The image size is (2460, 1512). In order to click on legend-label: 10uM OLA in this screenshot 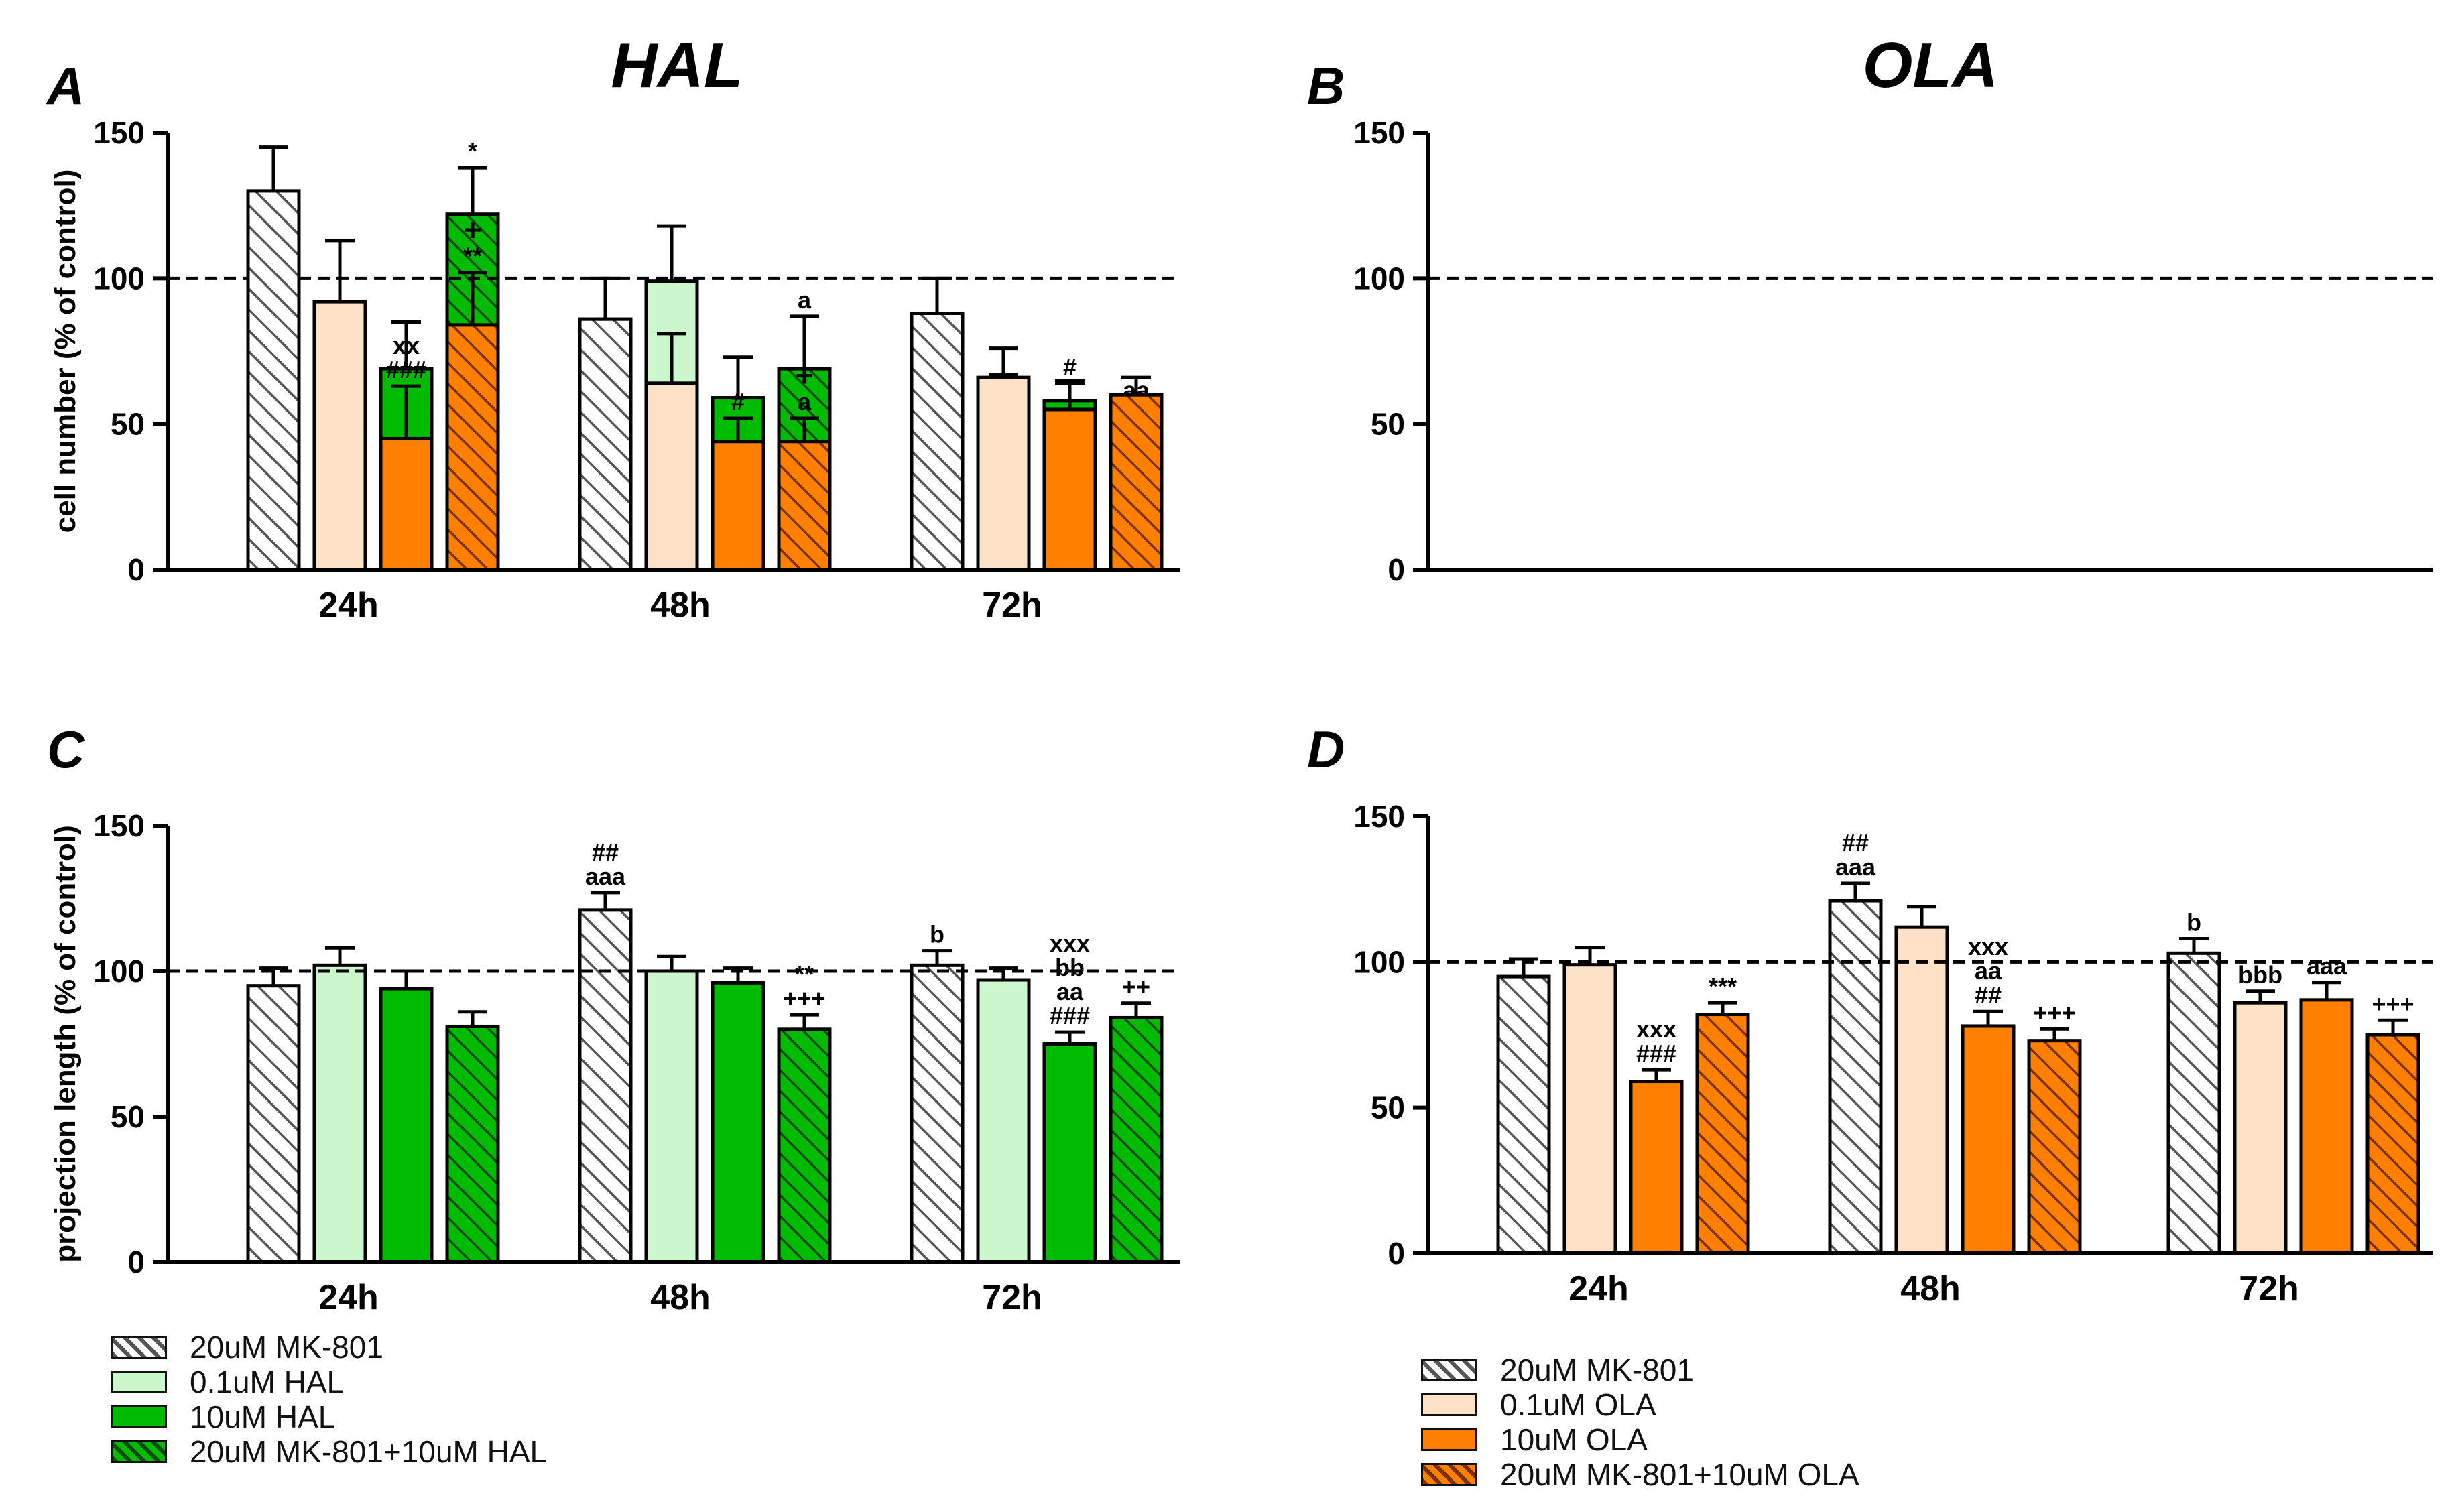, I will do `click(1574, 1440)`.